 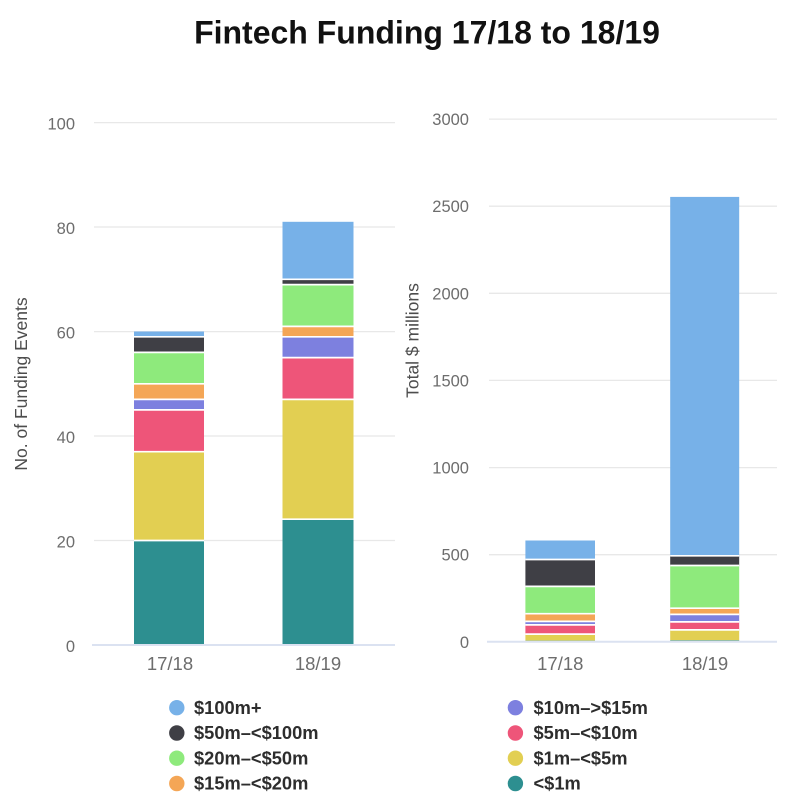 I want to click on svg-text: 40, so click(x=66, y=438).